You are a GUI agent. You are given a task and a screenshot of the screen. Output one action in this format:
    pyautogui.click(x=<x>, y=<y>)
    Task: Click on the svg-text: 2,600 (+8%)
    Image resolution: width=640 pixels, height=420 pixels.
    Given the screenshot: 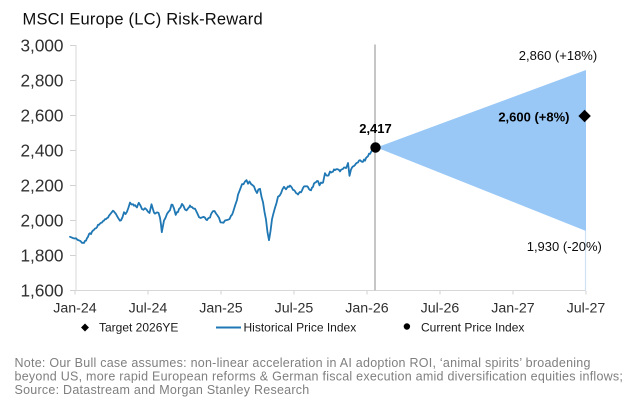 What is the action you would take?
    pyautogui.click(x=533, y=117)
    